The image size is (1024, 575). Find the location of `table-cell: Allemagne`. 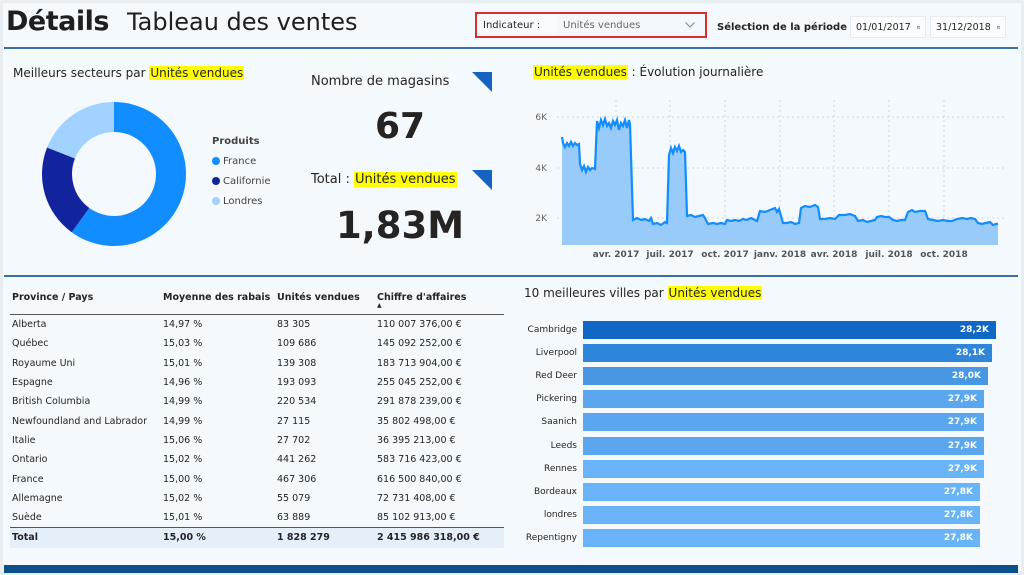

table-cell: Allemagne is located at coordinates (37, 498).